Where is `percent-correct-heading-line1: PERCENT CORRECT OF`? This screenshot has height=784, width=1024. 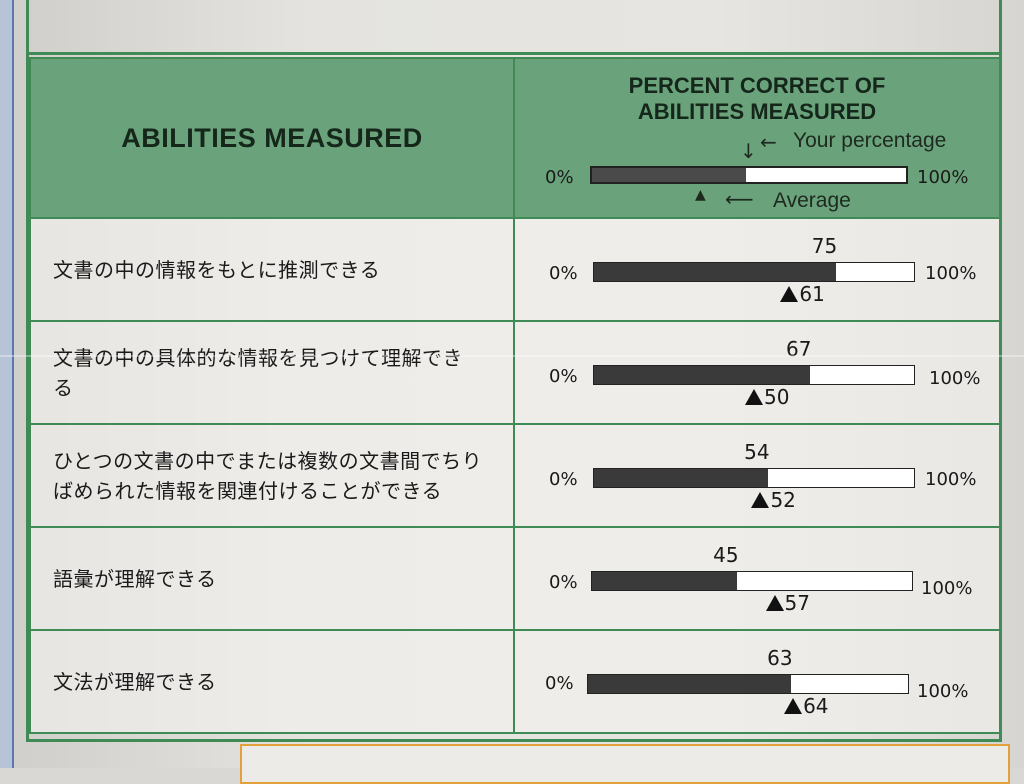 percent-correct-heading-line1: PERCENT CORRECT OF is located at coordinates (757, 85).